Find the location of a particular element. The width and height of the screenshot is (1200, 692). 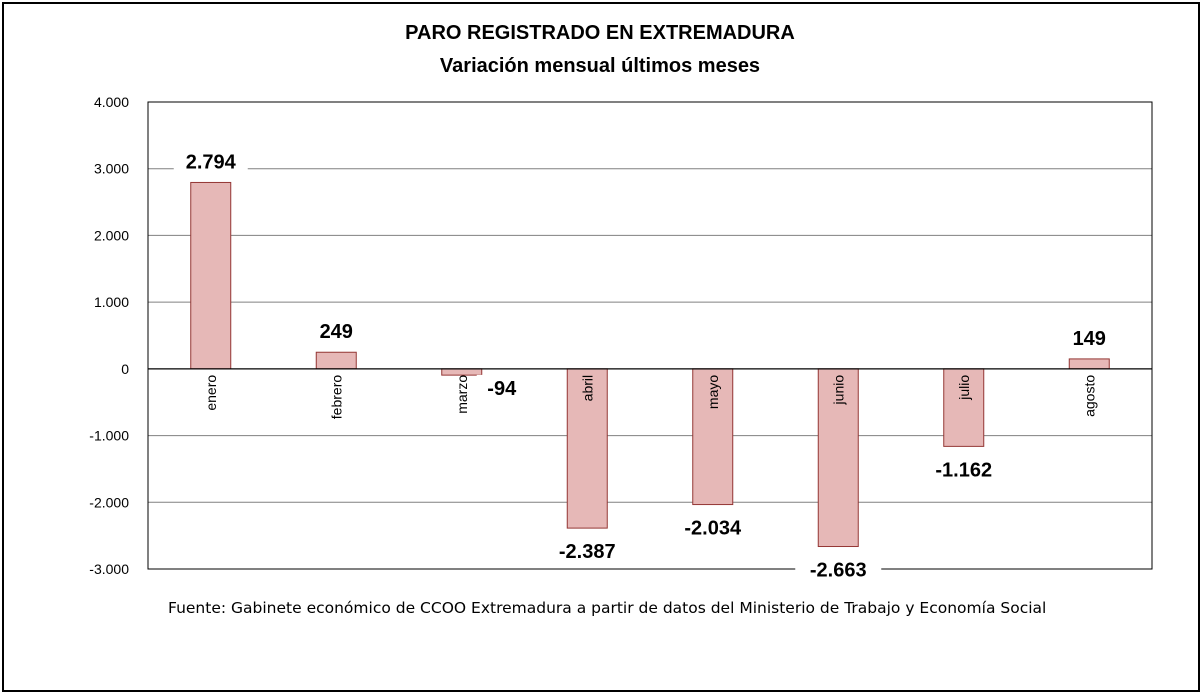

data-label-mayo: -2.034 is located at coordinates (713, 529).